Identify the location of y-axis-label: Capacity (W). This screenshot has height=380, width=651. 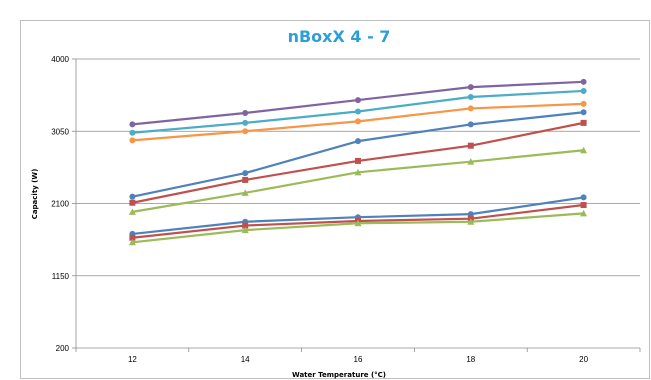
(35, 194).